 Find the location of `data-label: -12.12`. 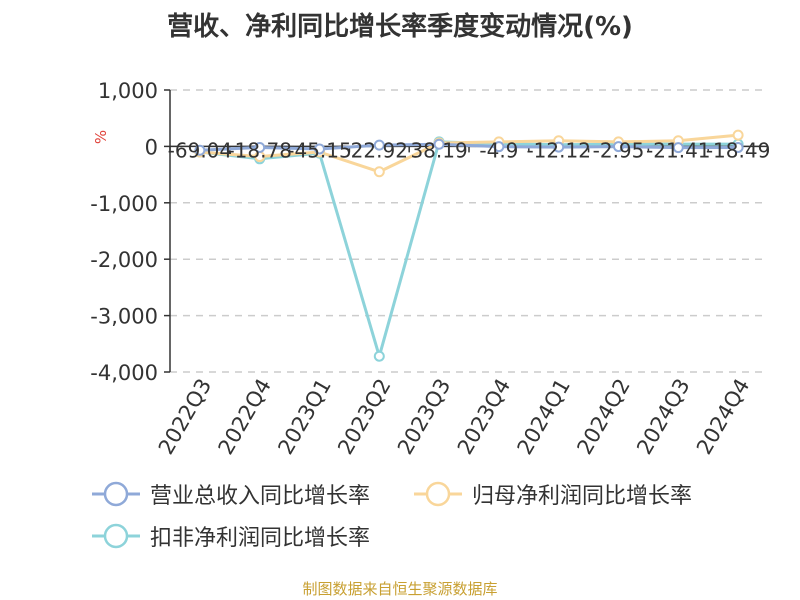

data-label: -12.12 is located at coordinates (558, 150).